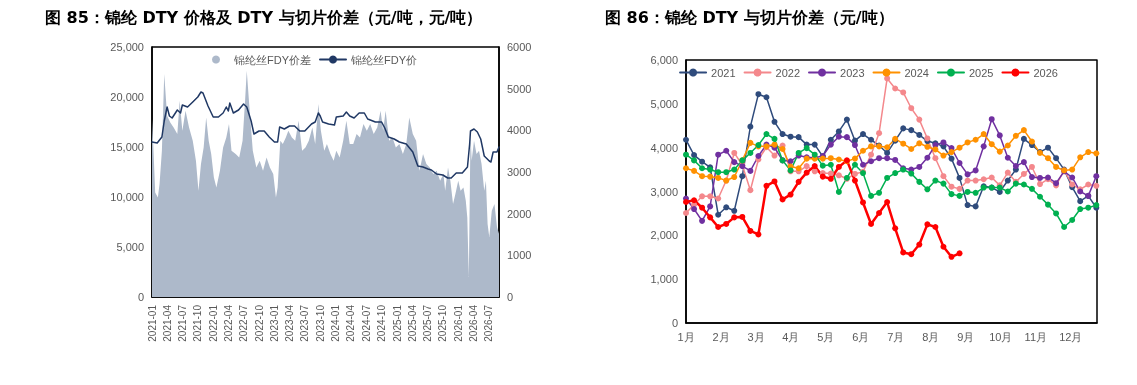  What do you see at coordinates (664, 191) in the screenshot?
I see `y-tick-label: 3,000` at bounding box center [664, 191].